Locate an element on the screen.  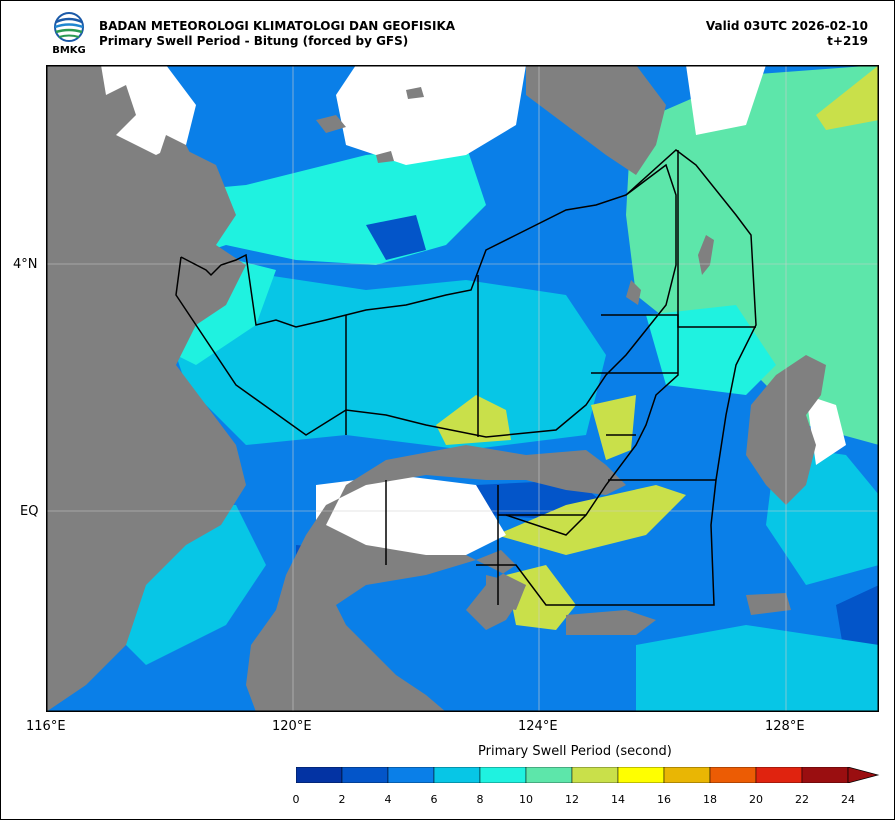
colorbar-tick-label: 6 is located at coordinates (434, 799).